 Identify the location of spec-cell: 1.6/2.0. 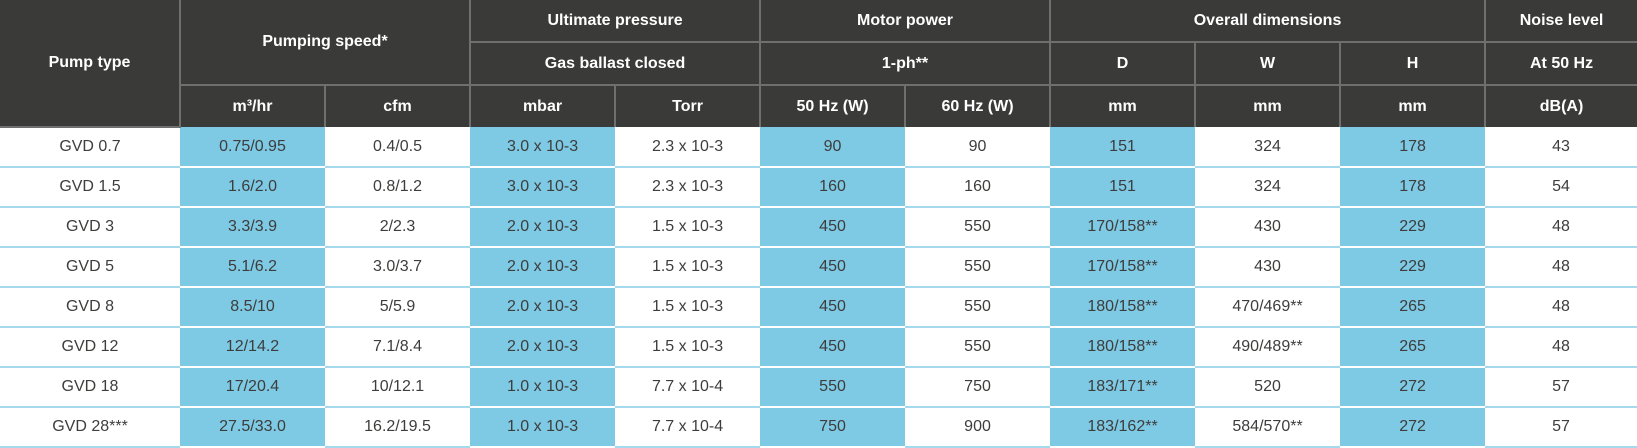
(252, 187).